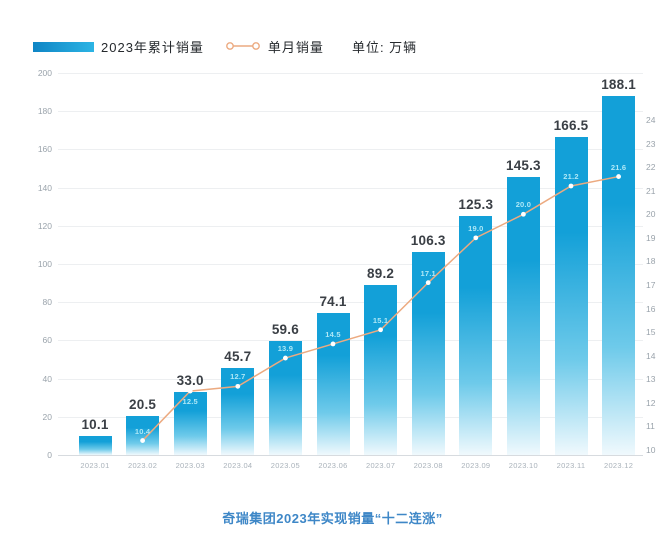 The height and width of the screenshot is (539, 665). Describe the element at coordinates (238, 356) in the screenshot. I see `bar-value-label: 45.7` at that location.